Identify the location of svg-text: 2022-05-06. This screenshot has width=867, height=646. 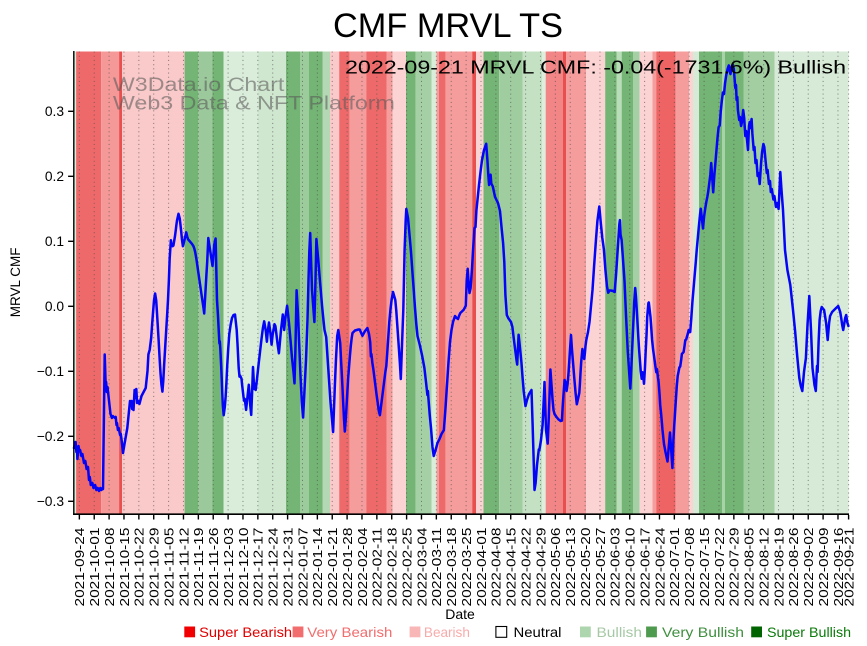
(555, 567).